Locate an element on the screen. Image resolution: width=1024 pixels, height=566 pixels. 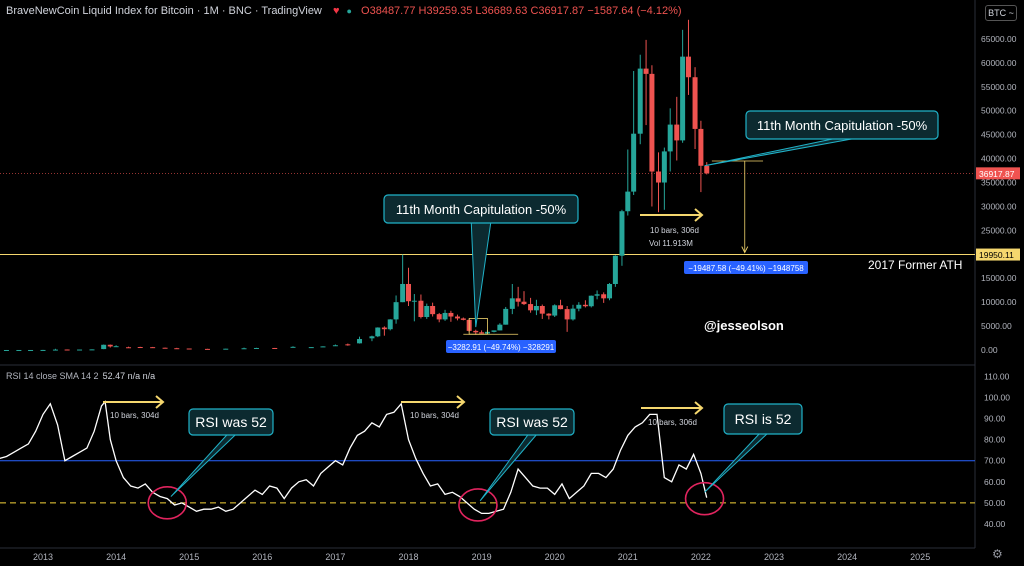
callout-2022-box is located at coordinates (842, 125).